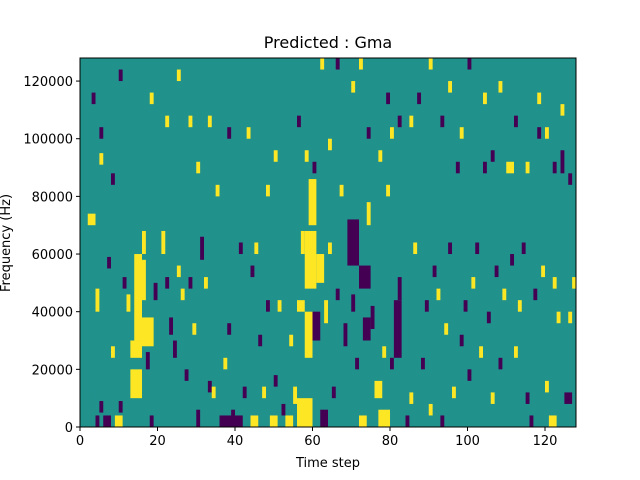  Describe the element at coordinates (52, 255) in the screenshot. I see `y-tick-label: 60000` at that location.